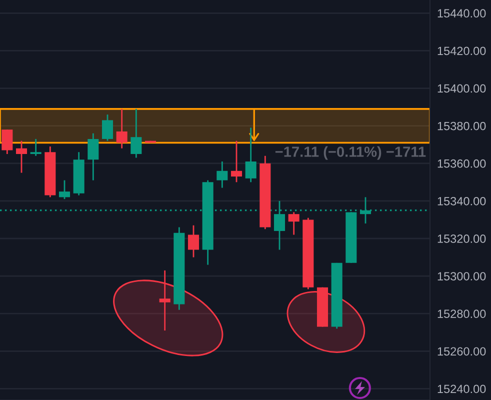  What do you see at coordinates (462, 126) in the screenshot?
I see `y-tick-label: 15380.00` at bounding box center [462, 126].